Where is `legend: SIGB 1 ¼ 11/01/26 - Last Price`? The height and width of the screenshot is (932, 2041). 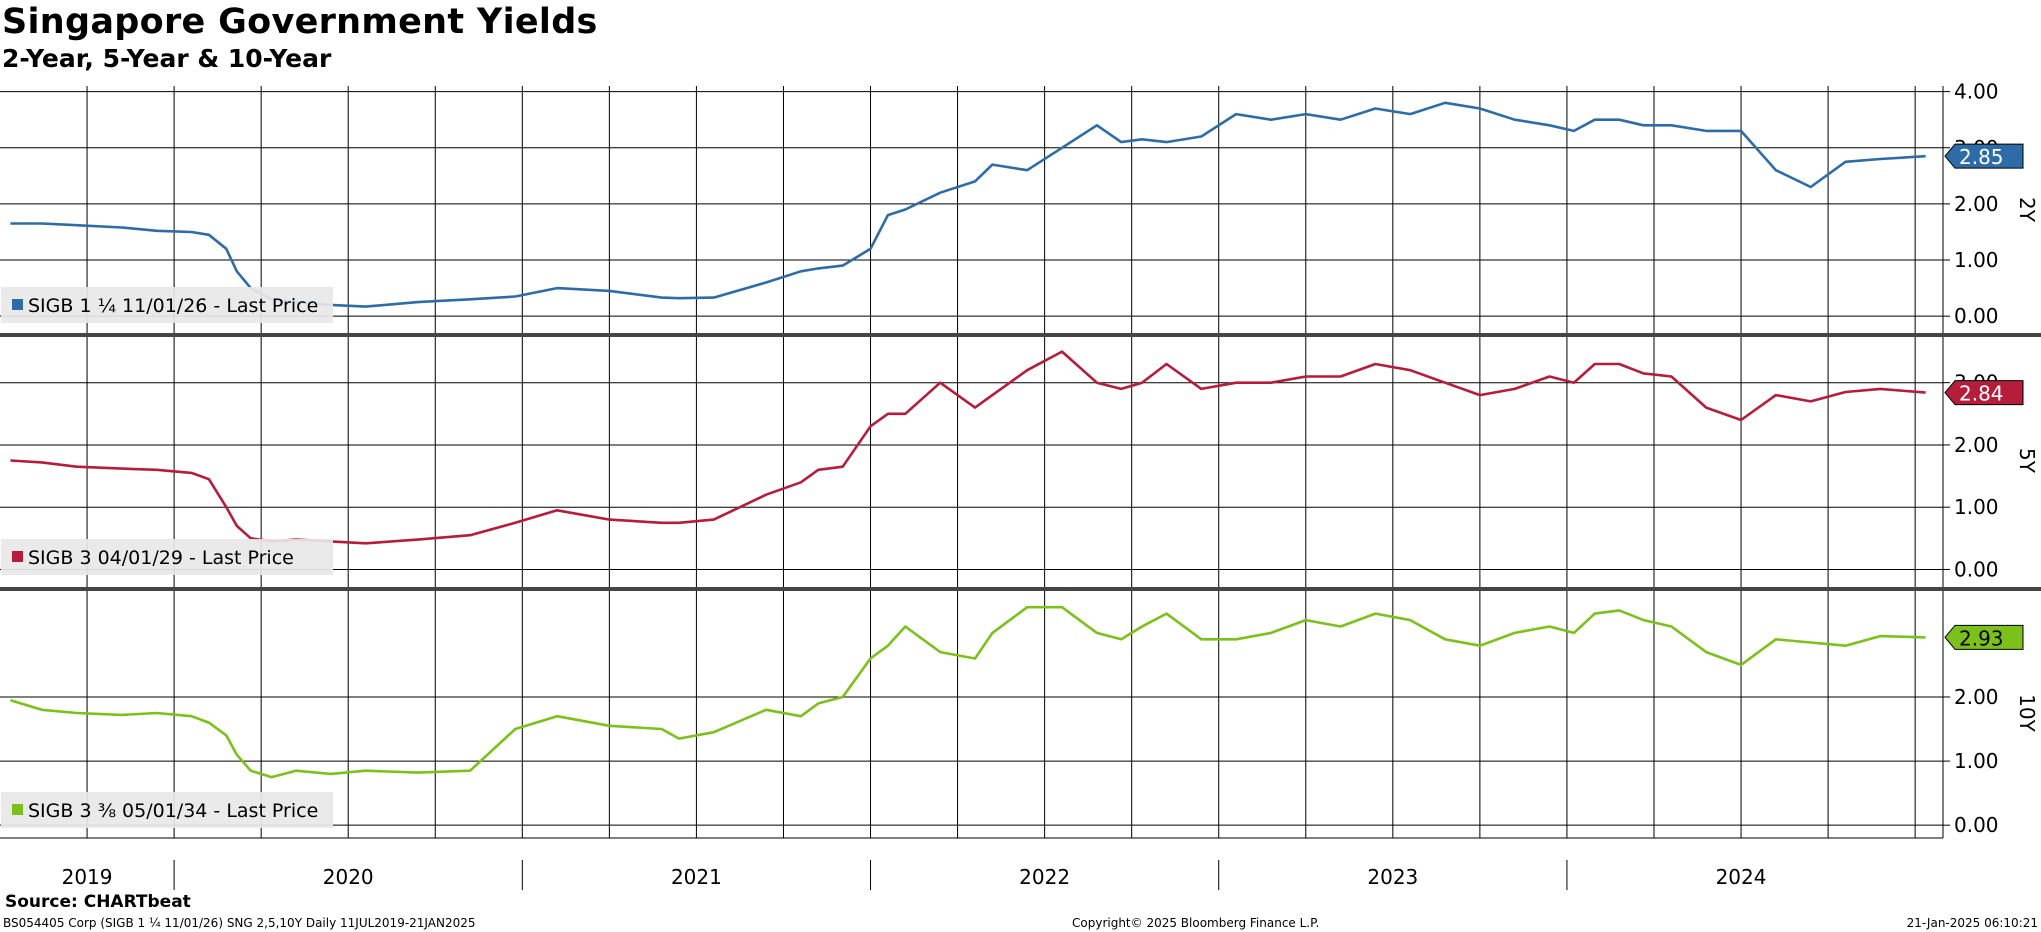
legend: SIGB 1 ¼ 11/01/26 - Last Price is located at coordinates (167, 305).